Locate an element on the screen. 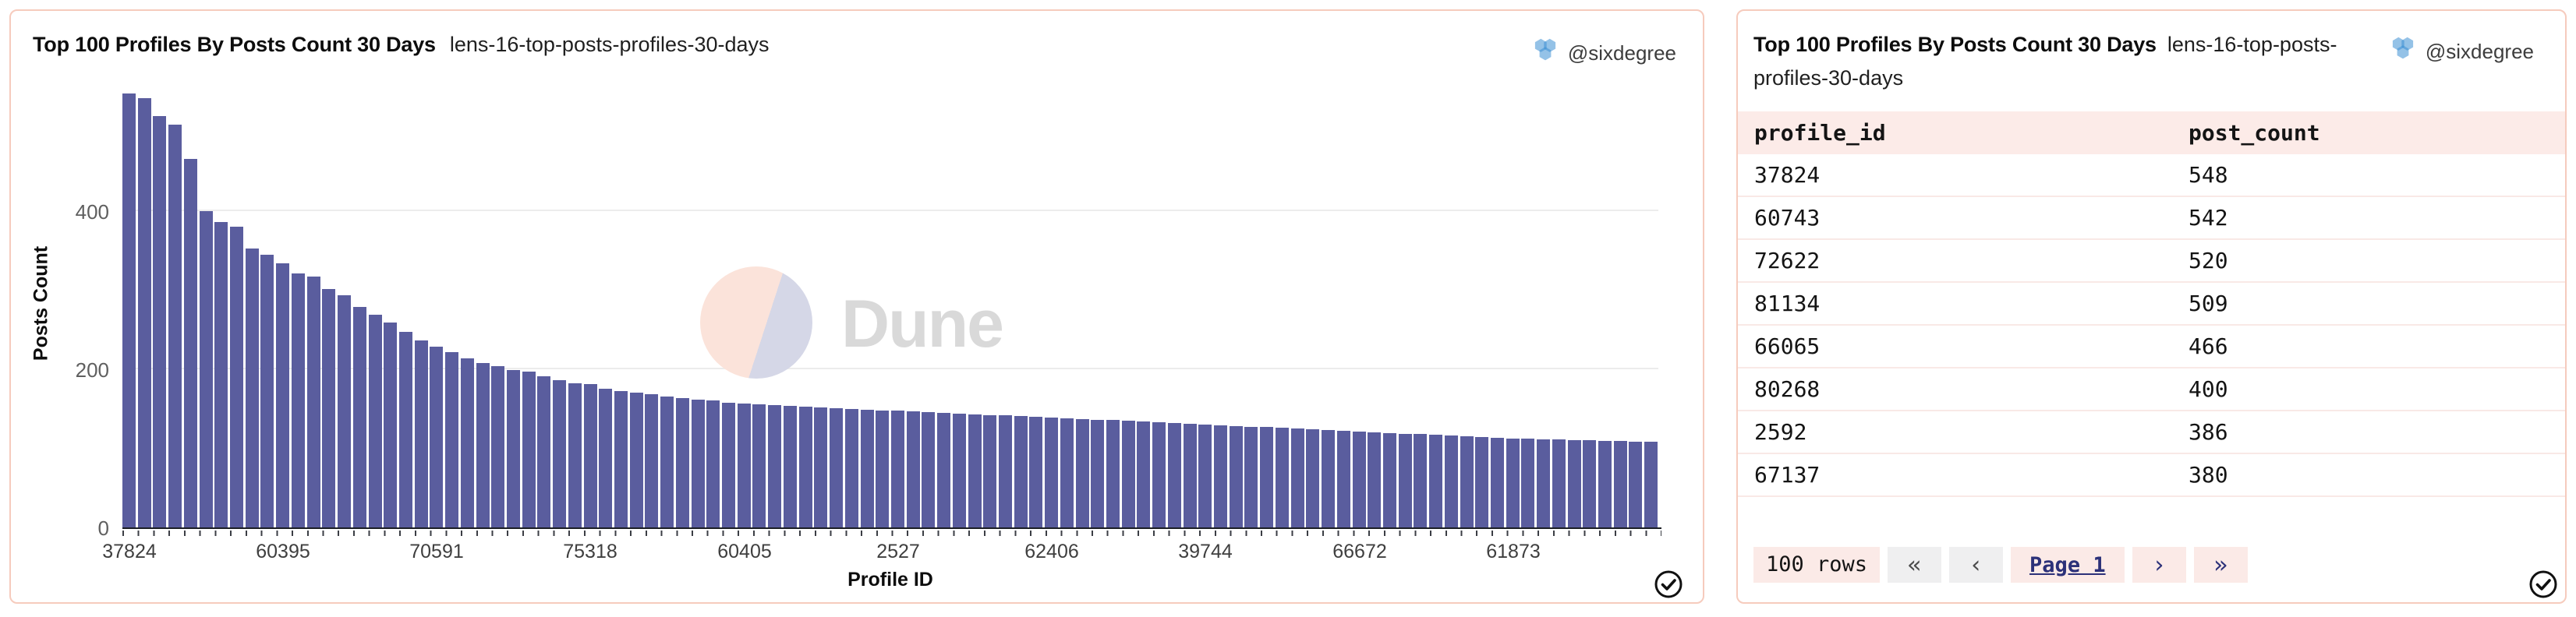 This screenshot has width=2576, height=617. last-page-button: » is located at coordinates (2220, 565).